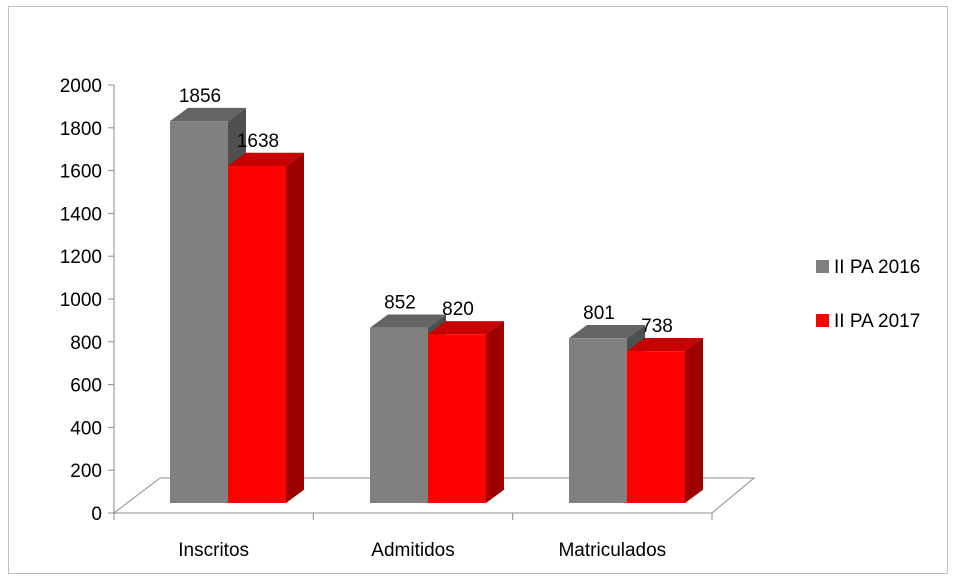 This screenshot has width=956, height=580. Describe the element at coordinates (258, 141) in the screenshot. I see `data-label: 1638` at that location.